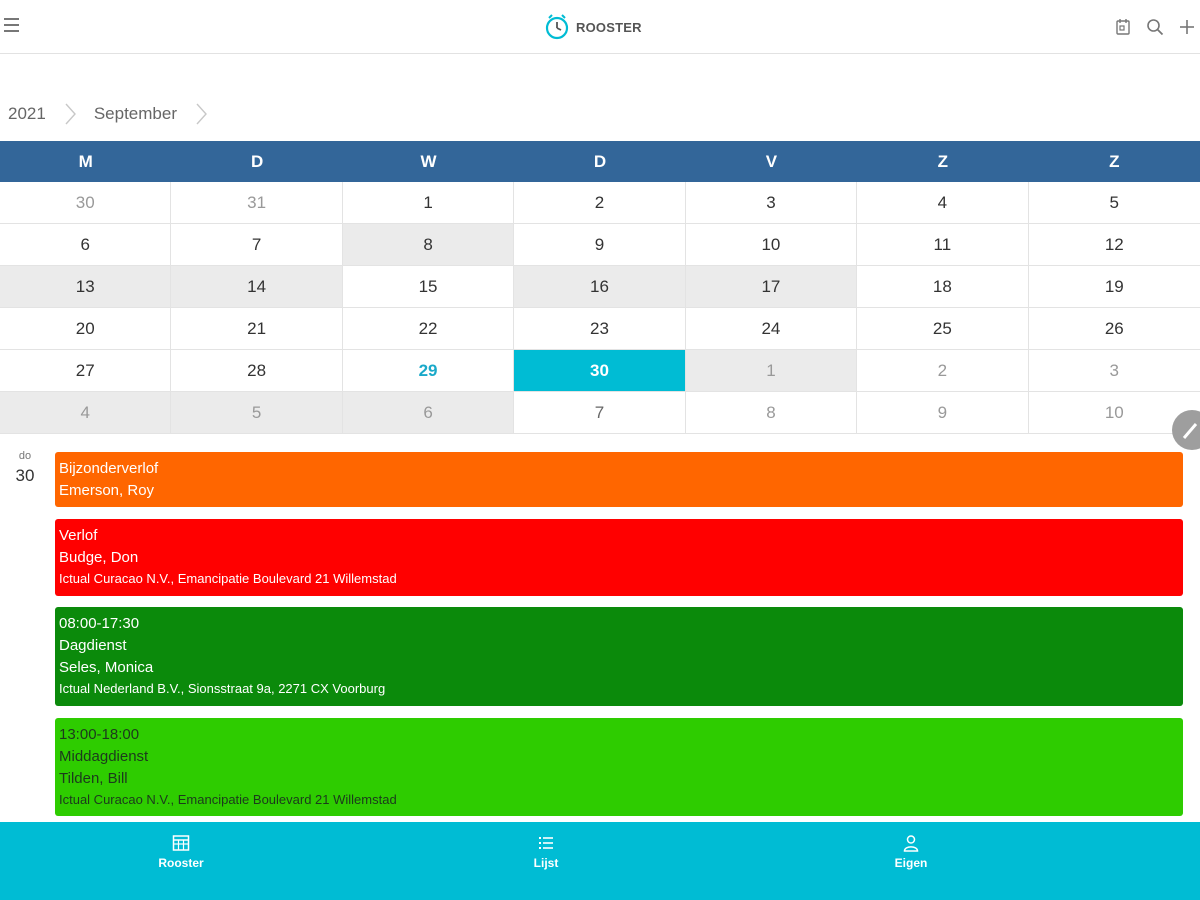  What do you see at coordinates (86, 329) in the screenshot?
I see `calendar-day: 20` at bounding box center [86, 329].